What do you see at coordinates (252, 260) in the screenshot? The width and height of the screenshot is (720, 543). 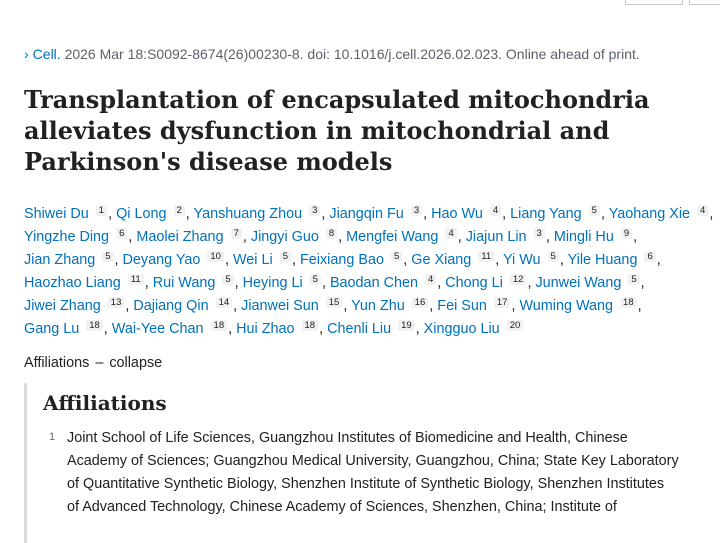 I see `author-link: Wei Li` at bounding box center [252, 260].